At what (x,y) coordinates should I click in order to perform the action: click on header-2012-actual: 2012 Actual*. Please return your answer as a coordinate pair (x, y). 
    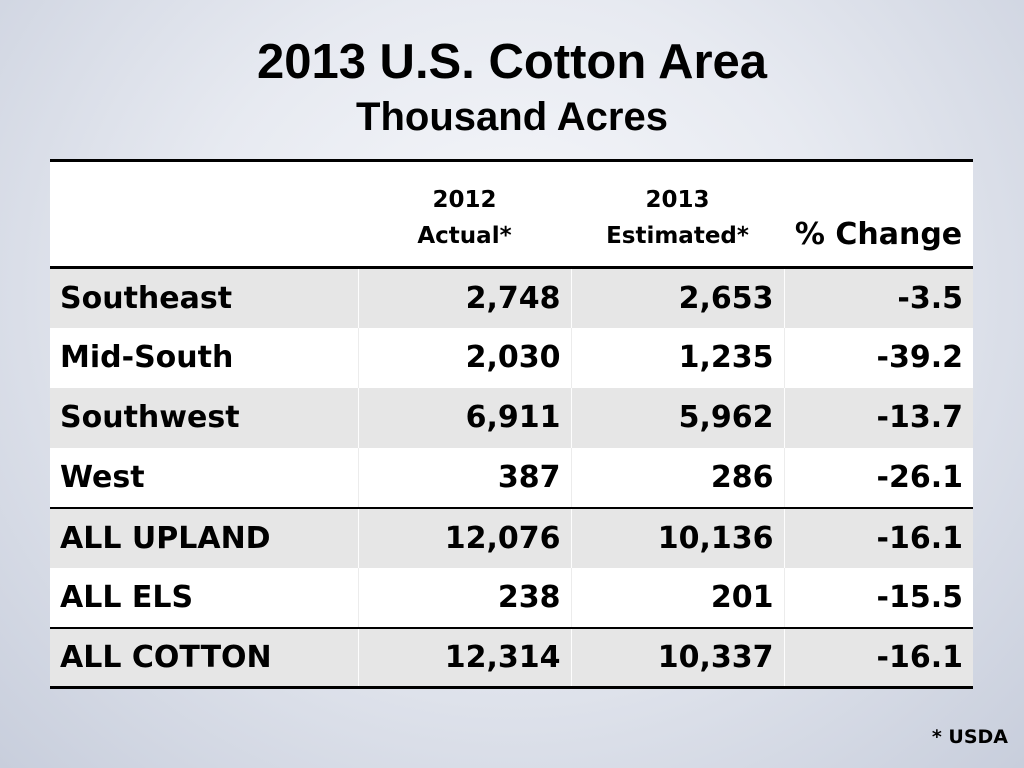
    Looking at the image, I should click on (464, 214).